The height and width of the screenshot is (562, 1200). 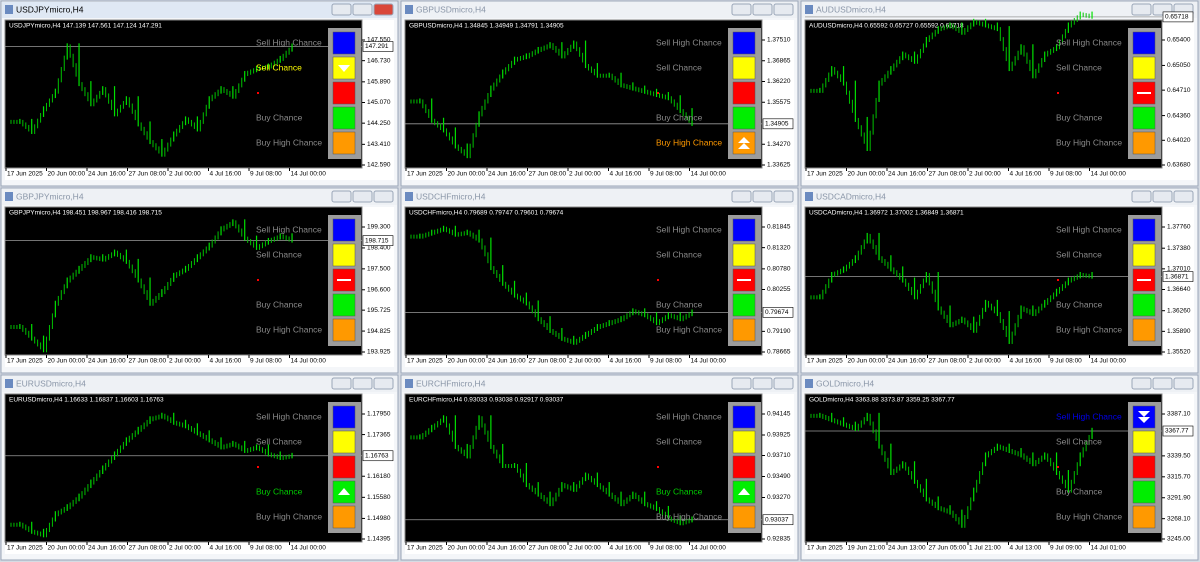 What do you see at coordinates (779, 165) in the screenshot?
I see `price-tick-label: 1.33625` at bounding box center [779, 165].